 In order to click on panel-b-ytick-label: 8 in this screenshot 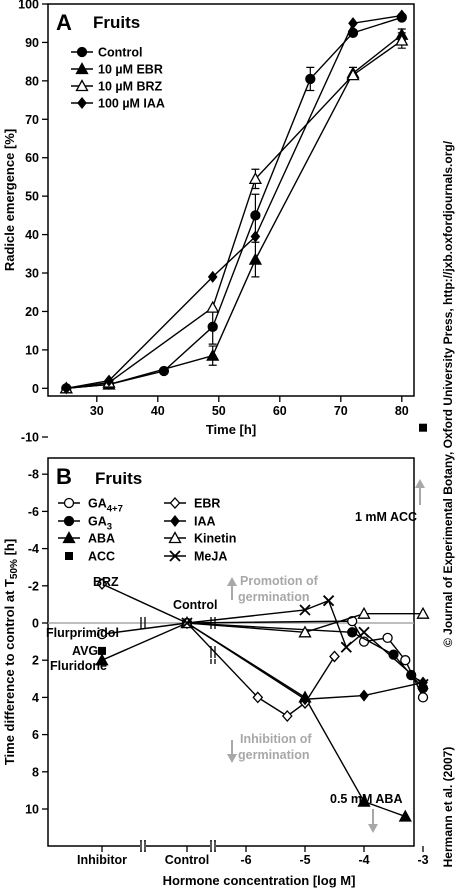, I will do `click(35, 772)`.